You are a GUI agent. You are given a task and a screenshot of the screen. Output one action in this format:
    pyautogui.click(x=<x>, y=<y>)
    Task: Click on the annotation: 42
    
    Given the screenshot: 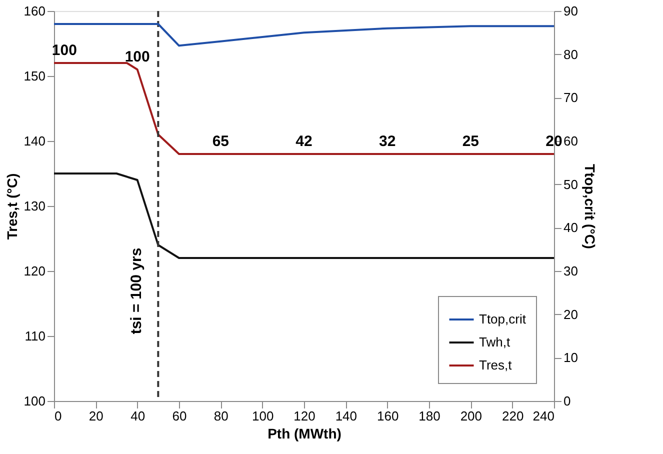 What is the action you would take?
    pyautogui.click(x=304, y=141)
    